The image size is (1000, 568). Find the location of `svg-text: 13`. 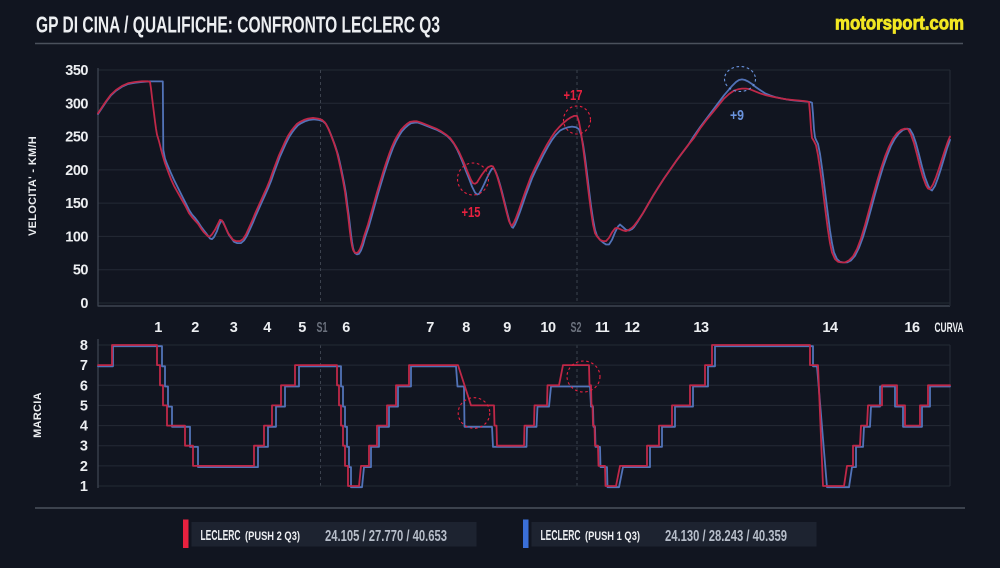

svg-text: 13 is located at coordinates (701, 328).